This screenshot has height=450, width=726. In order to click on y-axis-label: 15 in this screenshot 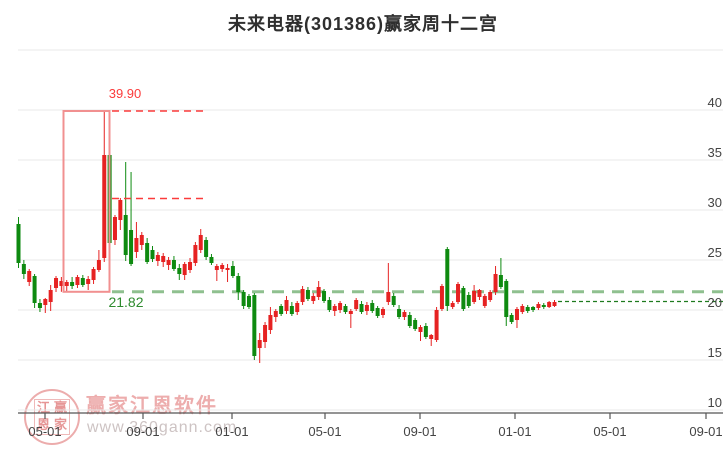, I will do `click(715, 352)`.